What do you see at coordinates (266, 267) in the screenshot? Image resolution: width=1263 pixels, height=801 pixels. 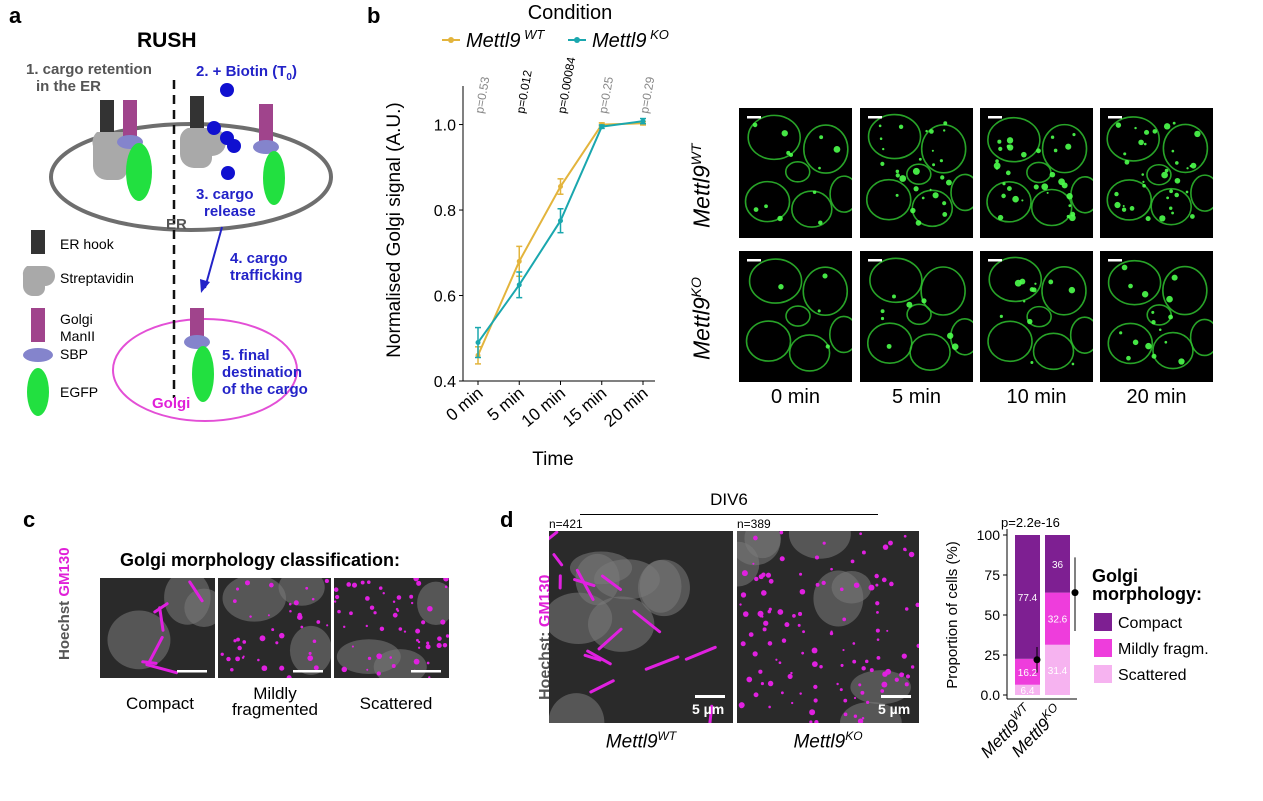 I see `step4-label: 4. cargo trafficking` at bounding box center [266, 267].